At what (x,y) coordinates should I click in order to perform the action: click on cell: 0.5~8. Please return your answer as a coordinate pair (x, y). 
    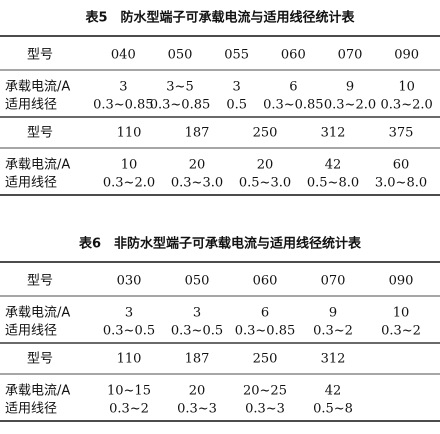
    Looking at the image, I should click on (333, 409).